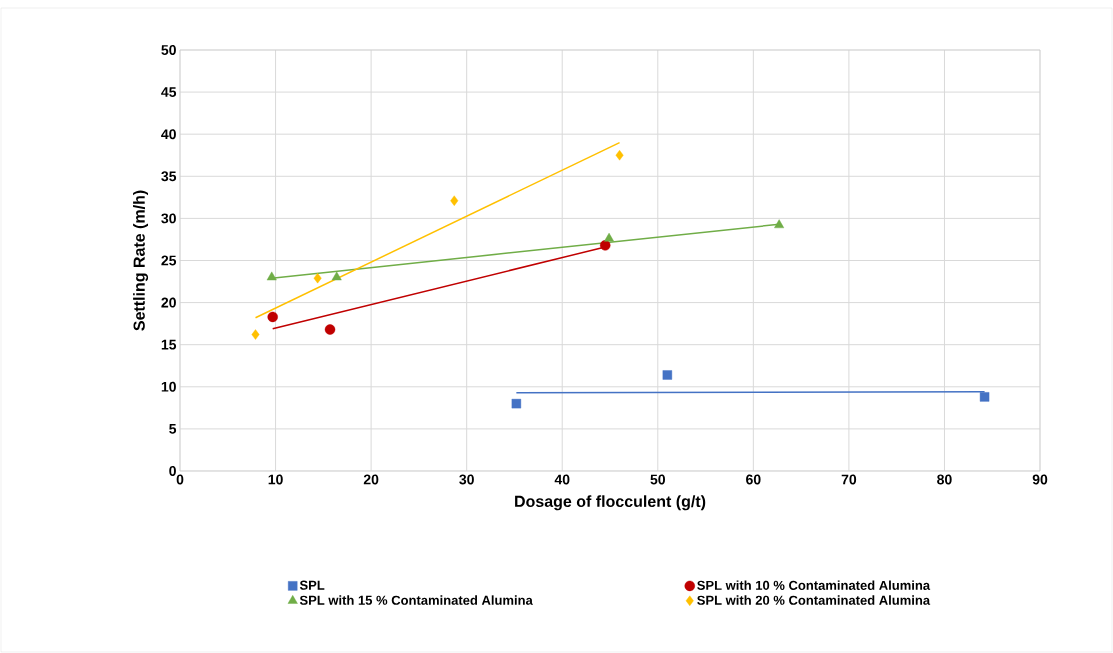  I want to click on y-tick-label: 25, so click(169, 260).